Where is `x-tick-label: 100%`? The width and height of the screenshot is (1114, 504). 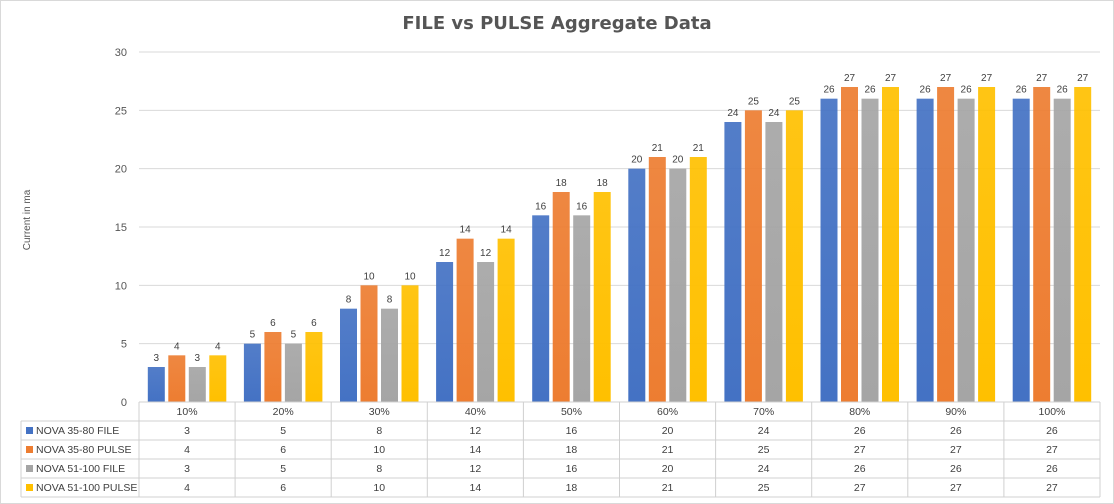 x-tick-label: 100% is located at coordinates (1052, 412).